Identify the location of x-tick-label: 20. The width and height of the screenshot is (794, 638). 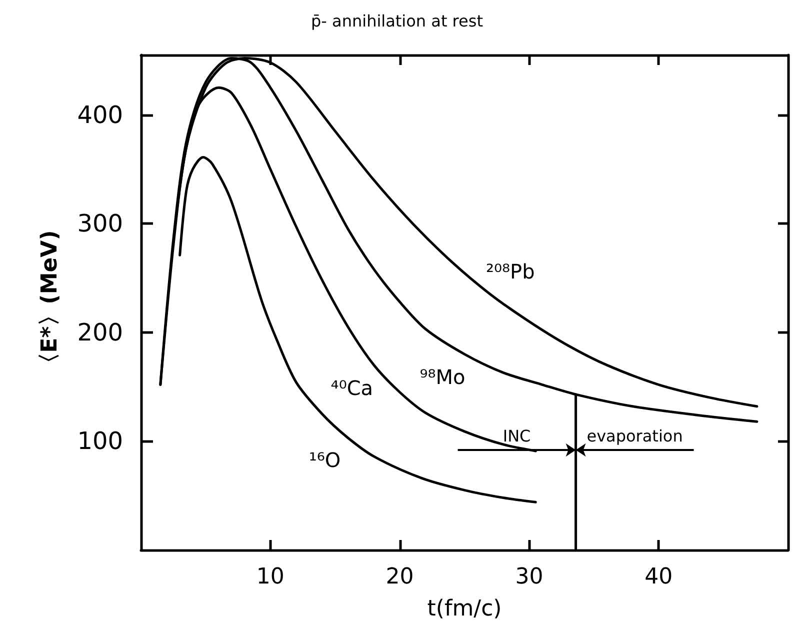
(400, 577).